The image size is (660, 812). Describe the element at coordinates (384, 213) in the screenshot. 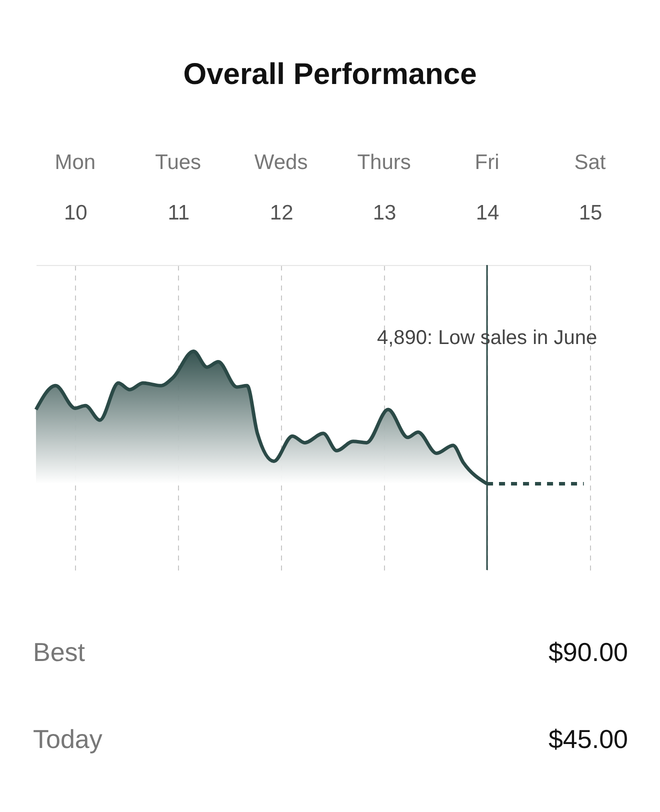

I see `x-tick-label: 13` at that location.